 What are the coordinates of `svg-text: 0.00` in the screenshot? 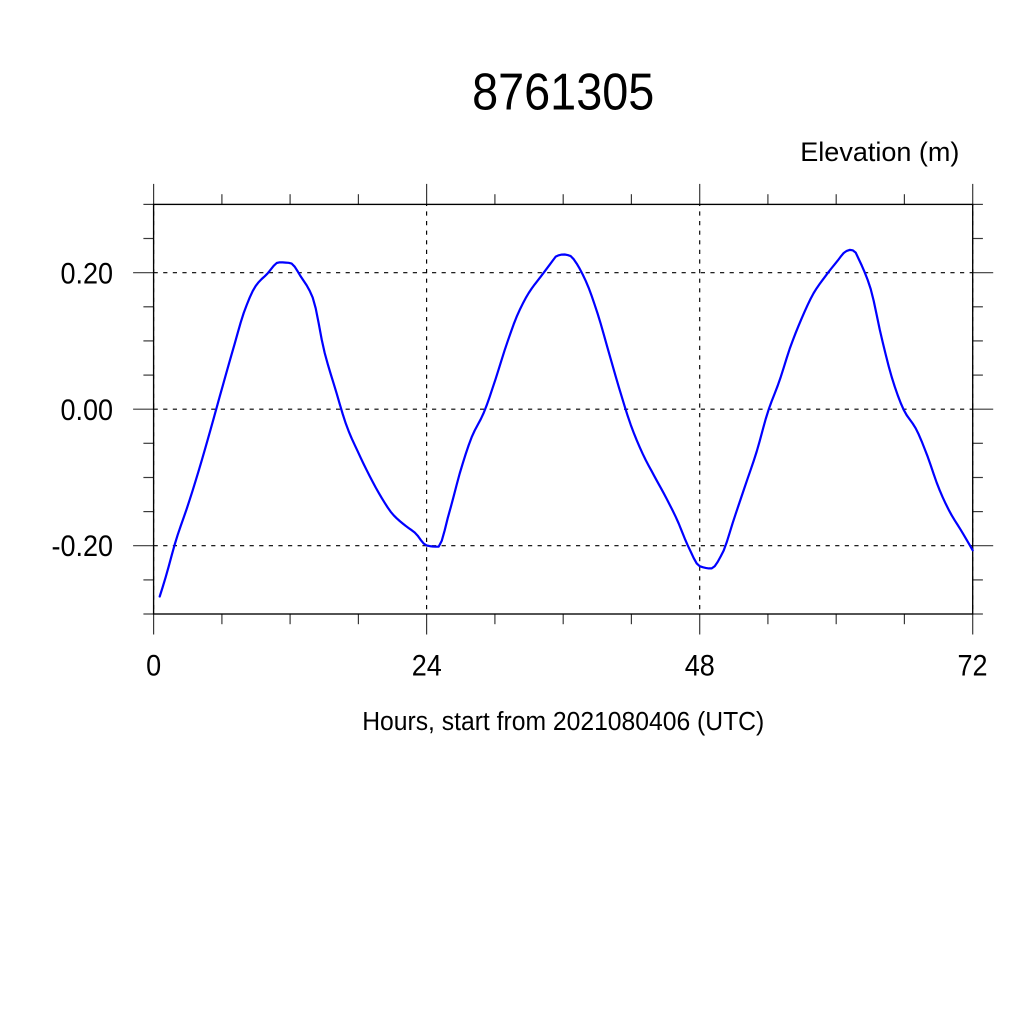 It's located at (86, 411).